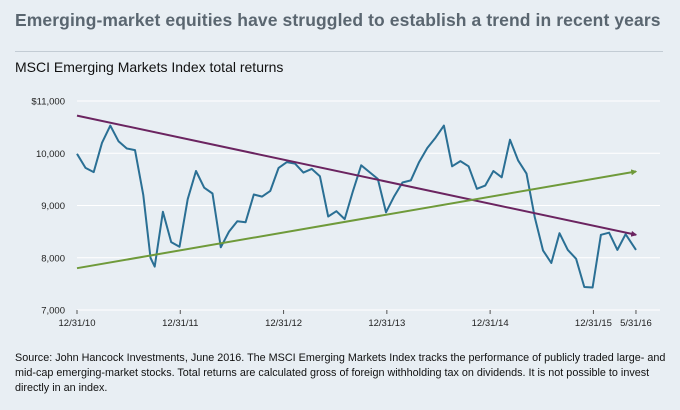 Image resolution: width=680 pixels, height=410 pixels. I want to click on x-tick-label: 12/31/15, so click(593, 323).